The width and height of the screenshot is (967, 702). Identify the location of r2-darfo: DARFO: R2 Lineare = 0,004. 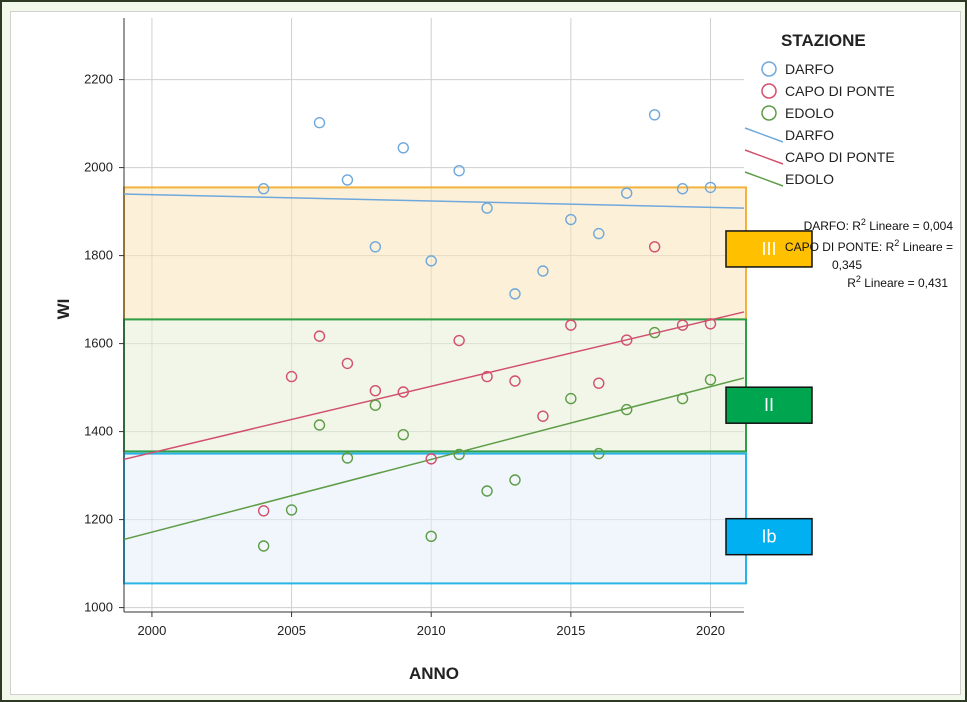
(879, 225).